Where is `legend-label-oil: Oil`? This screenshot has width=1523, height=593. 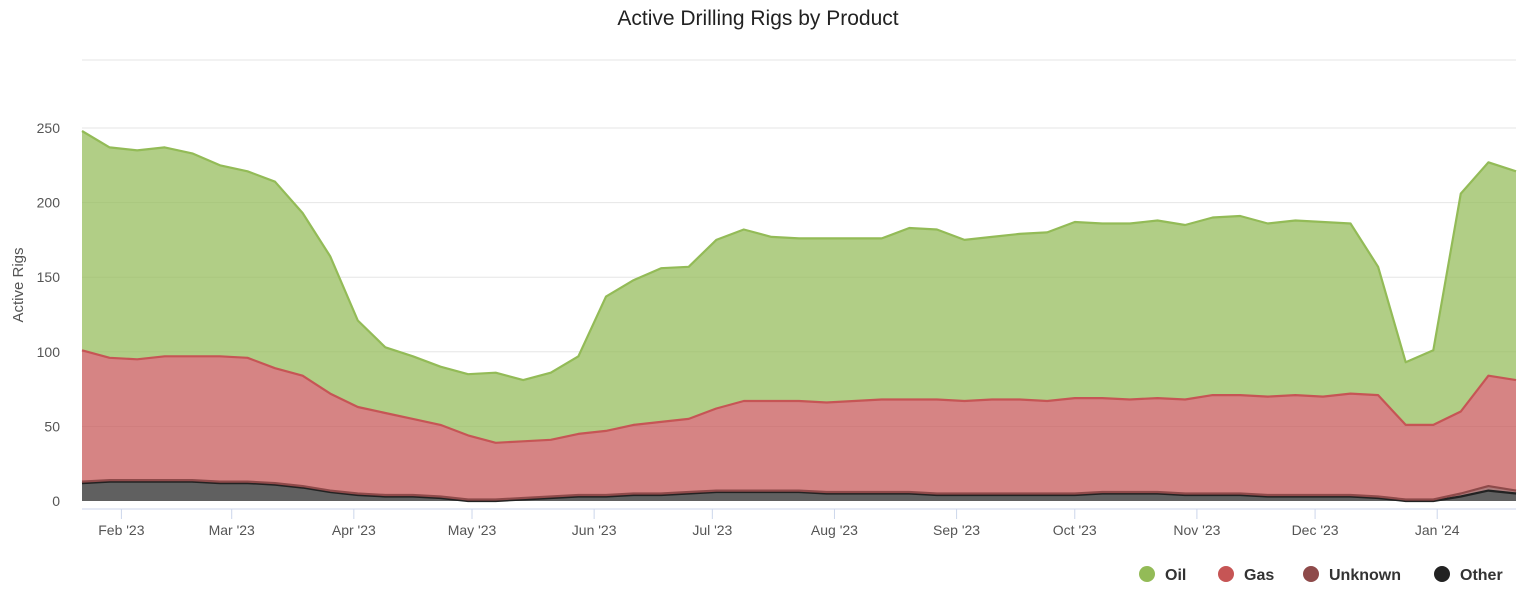
legend-label-oil: Oil is located at coordinates (1175, 575).